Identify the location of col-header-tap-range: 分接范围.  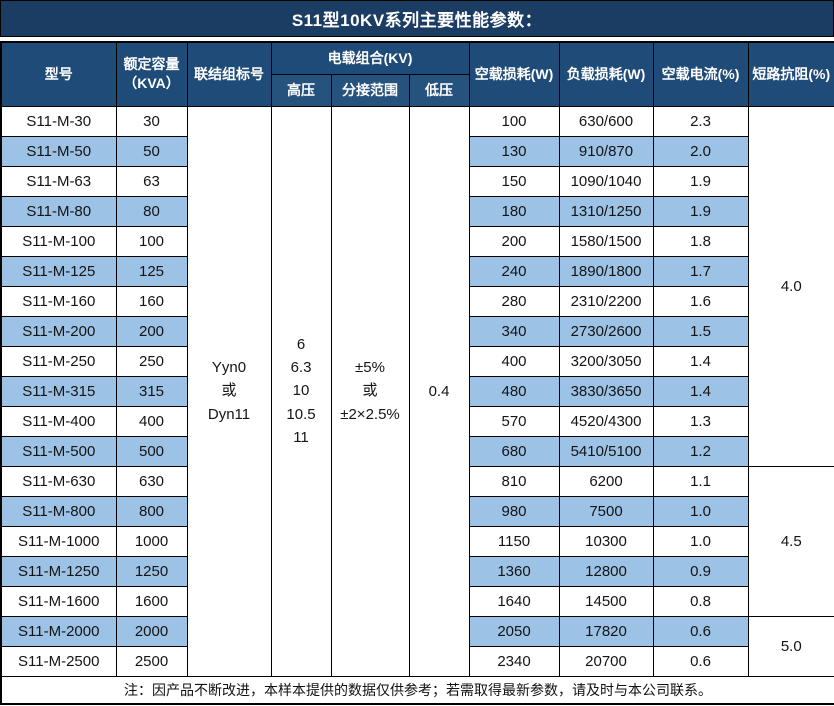
(370, 90).